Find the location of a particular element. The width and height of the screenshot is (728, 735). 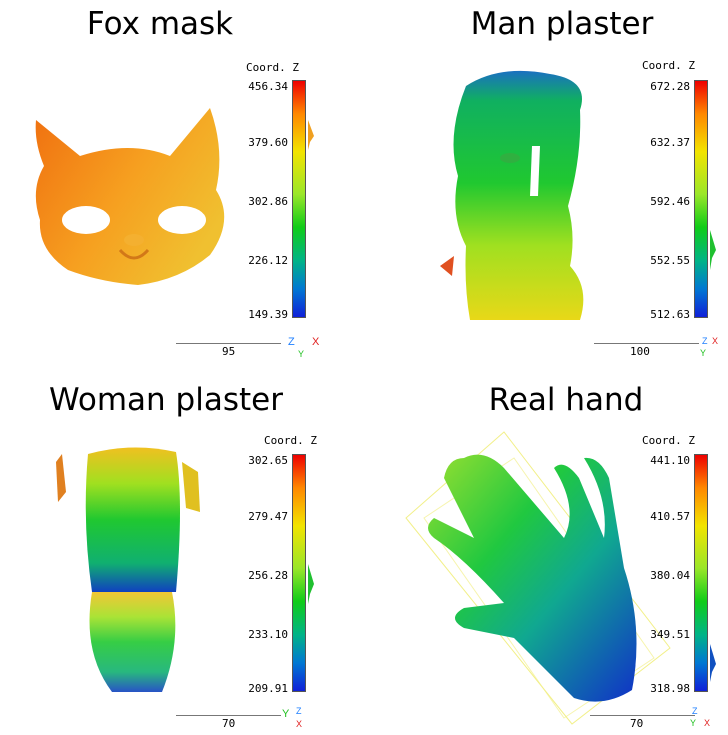

tick-label: 632.37 is located at coordinates (670, 142).